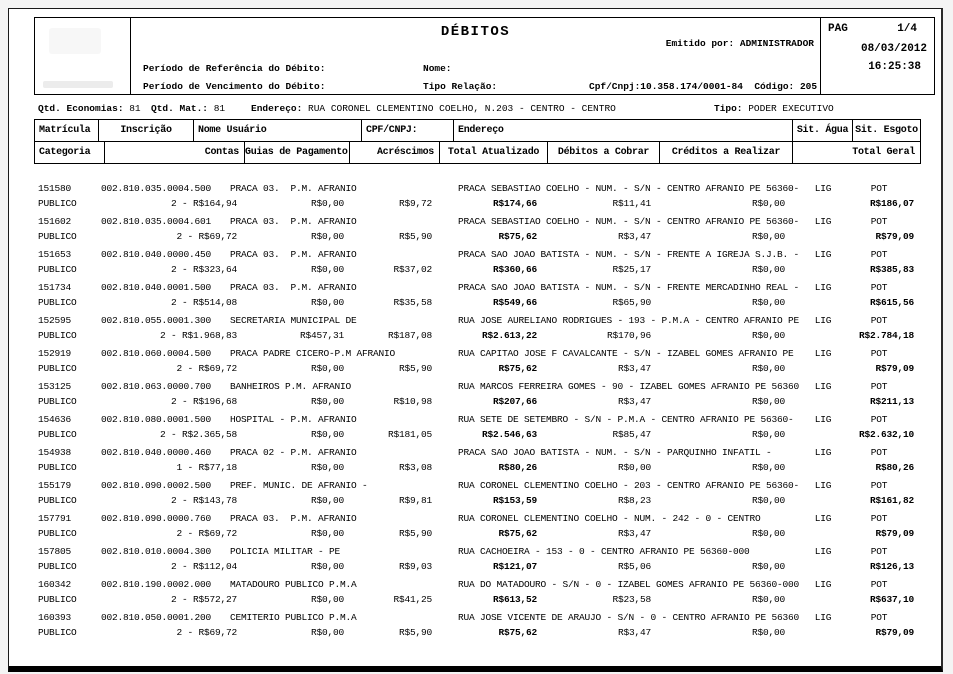  I want to click on col-sit-agua: Sit. Água, so click(823, 130).